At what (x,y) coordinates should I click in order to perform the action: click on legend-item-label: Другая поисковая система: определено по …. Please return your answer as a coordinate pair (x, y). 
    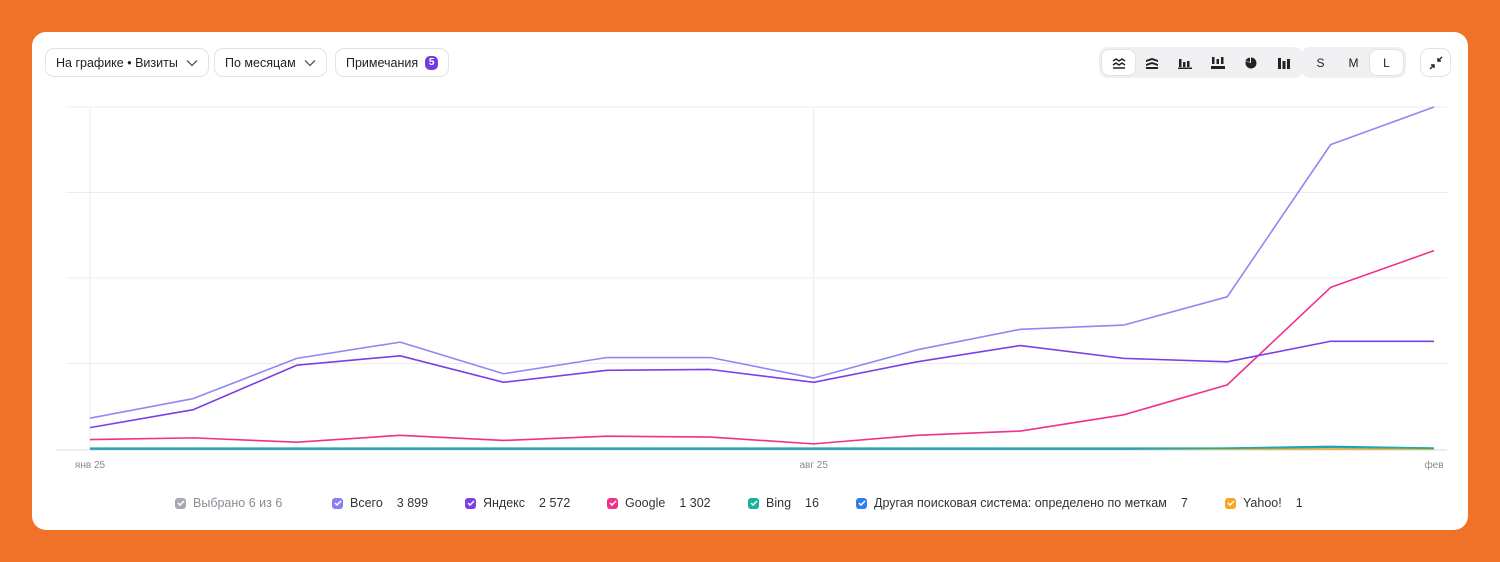
    Looking at the image, I should click on (1020, 503).